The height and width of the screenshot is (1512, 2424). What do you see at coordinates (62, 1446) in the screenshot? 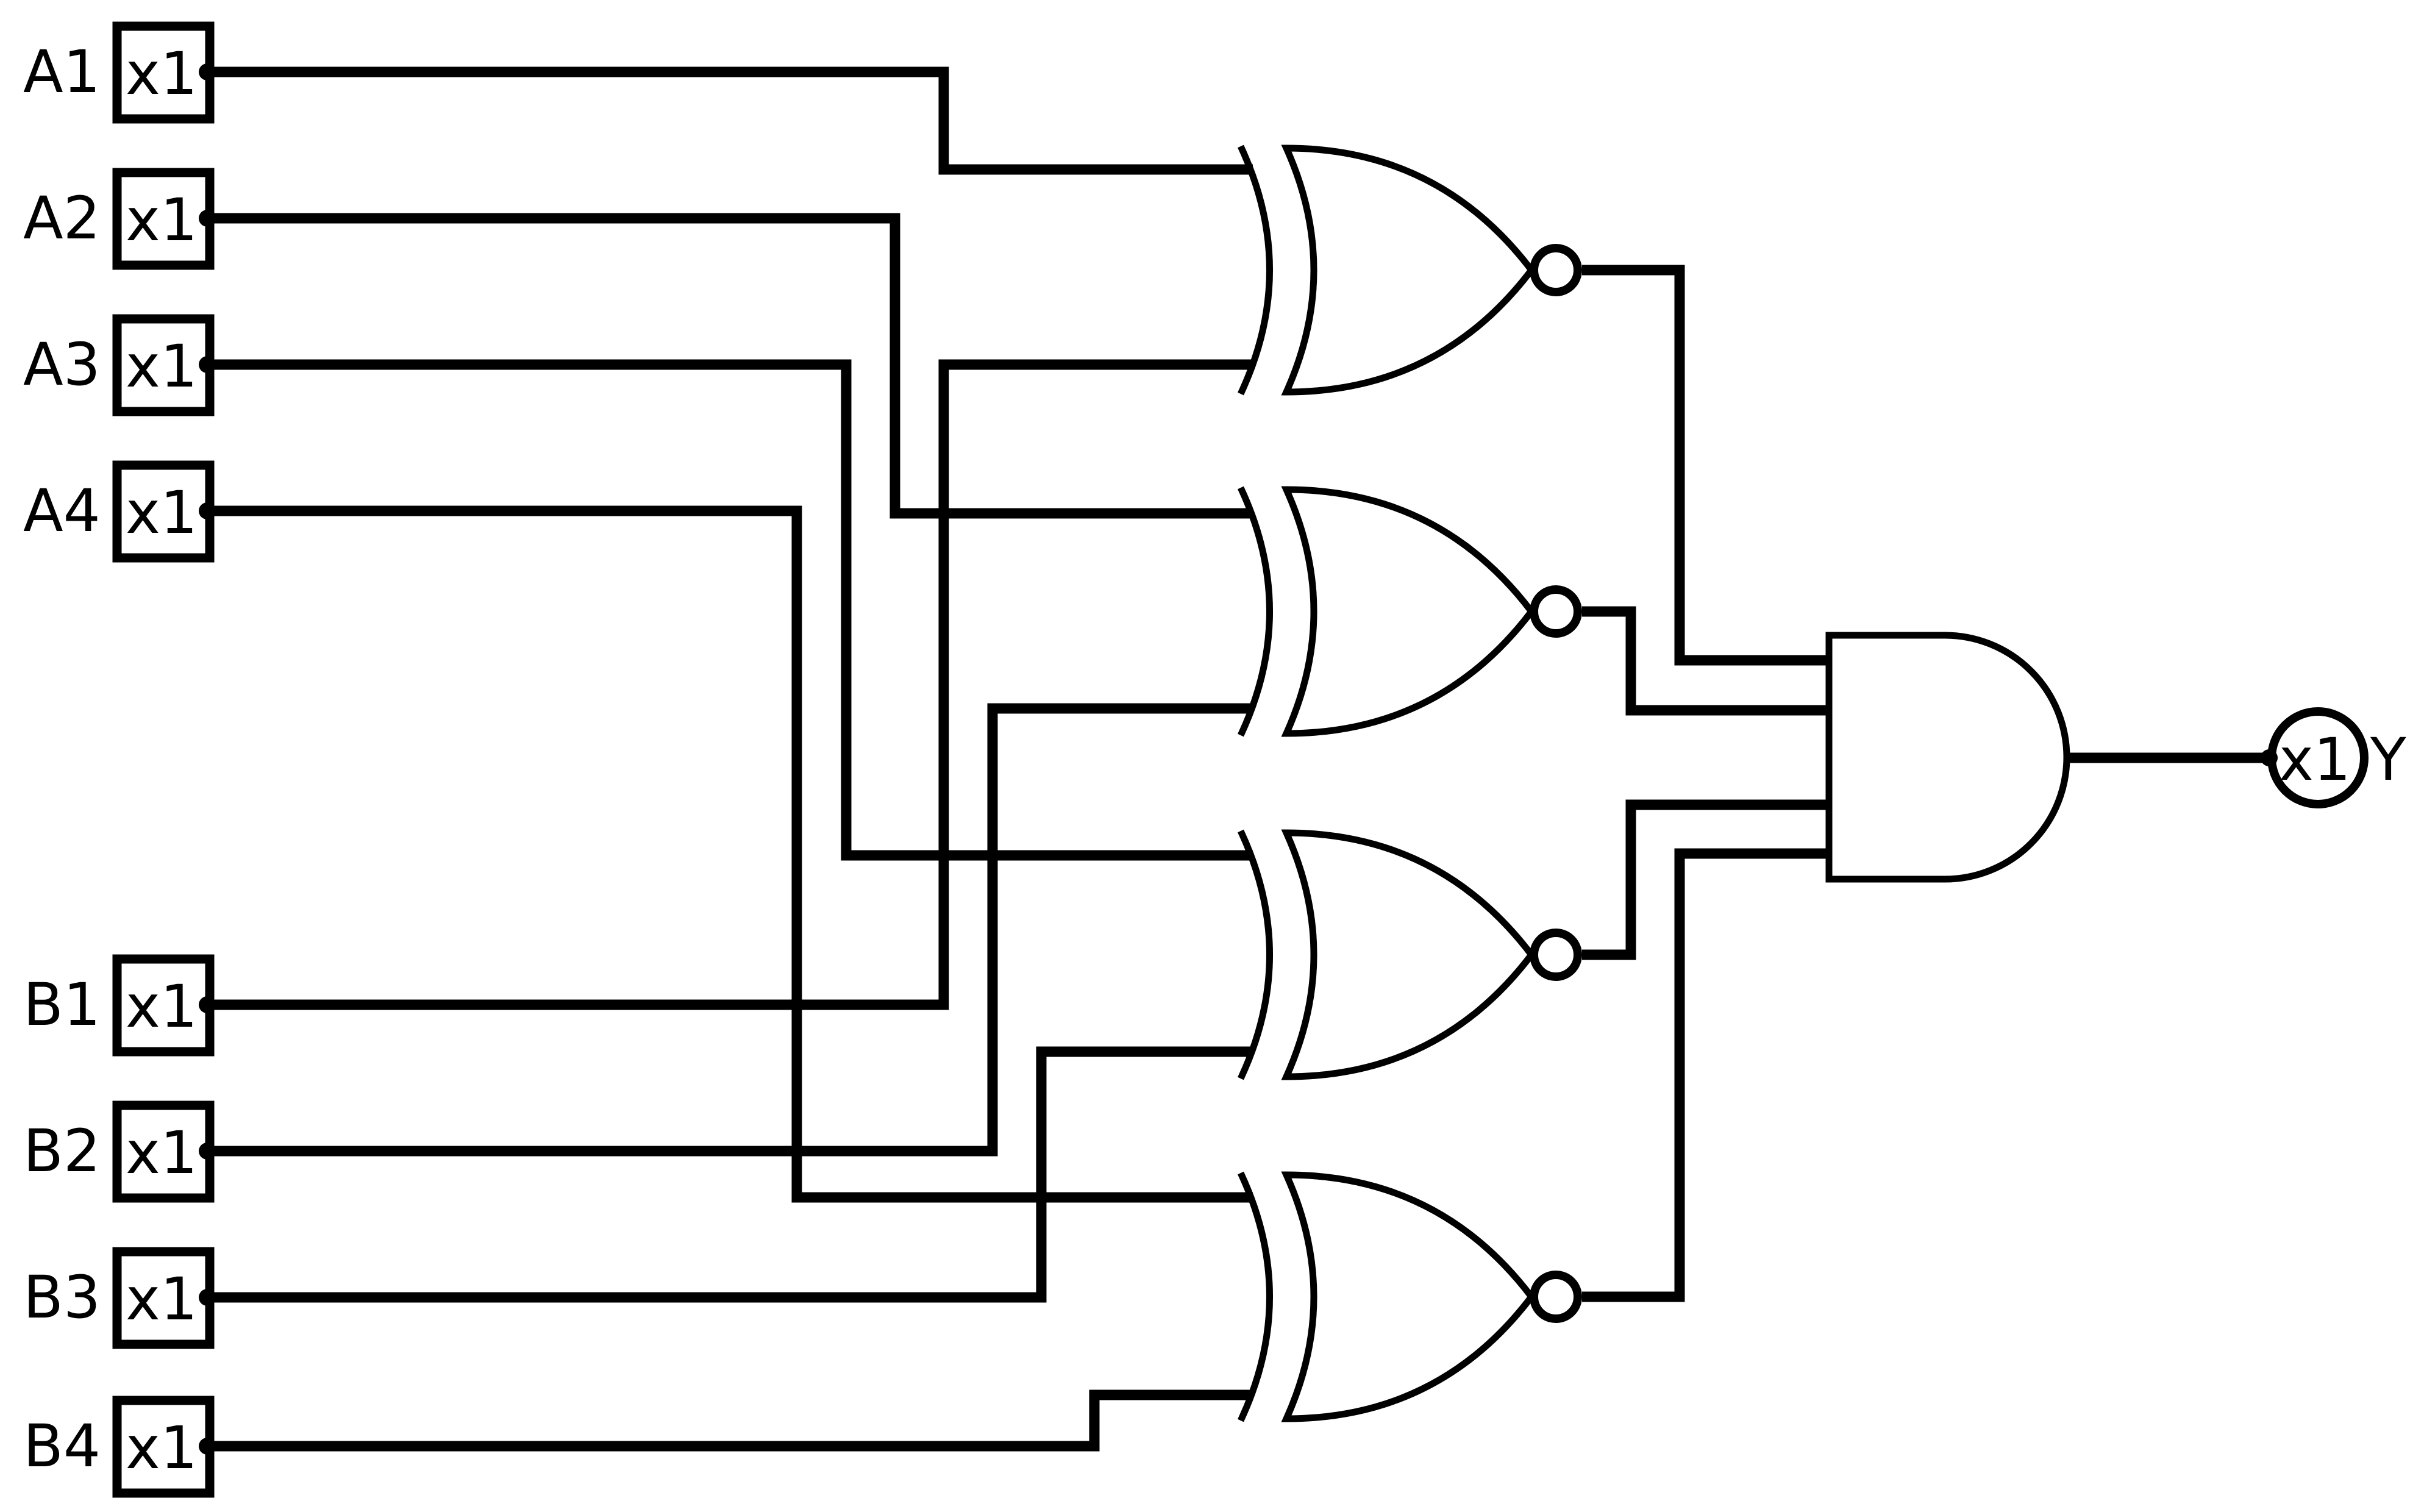
I see `input-label-b4: B4` at bounding box center [62, 1446].